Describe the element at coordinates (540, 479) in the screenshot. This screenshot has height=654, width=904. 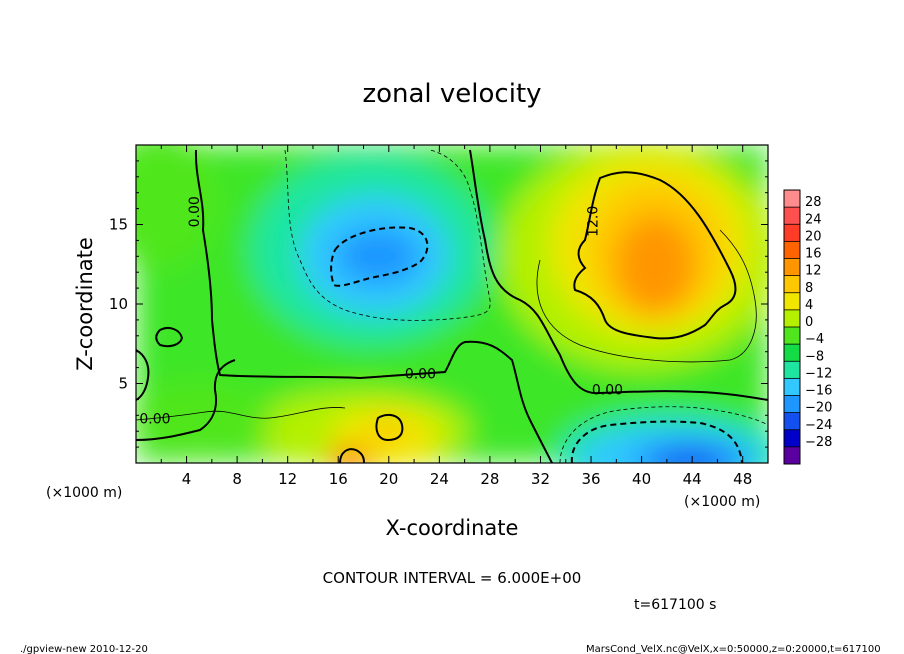
I see `x-tick-label: 32` at that location.